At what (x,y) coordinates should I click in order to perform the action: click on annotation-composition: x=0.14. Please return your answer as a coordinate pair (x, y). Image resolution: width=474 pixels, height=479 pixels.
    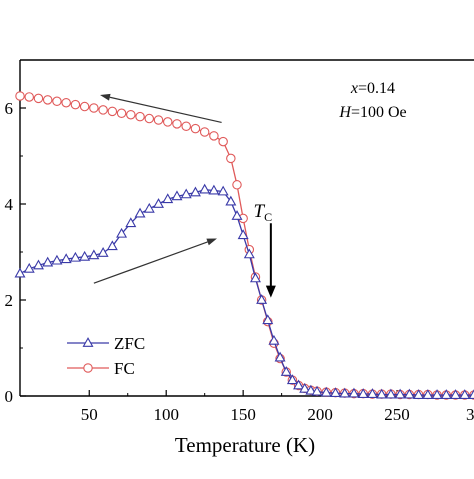
    Looking at the image, I should click on (372, 88).